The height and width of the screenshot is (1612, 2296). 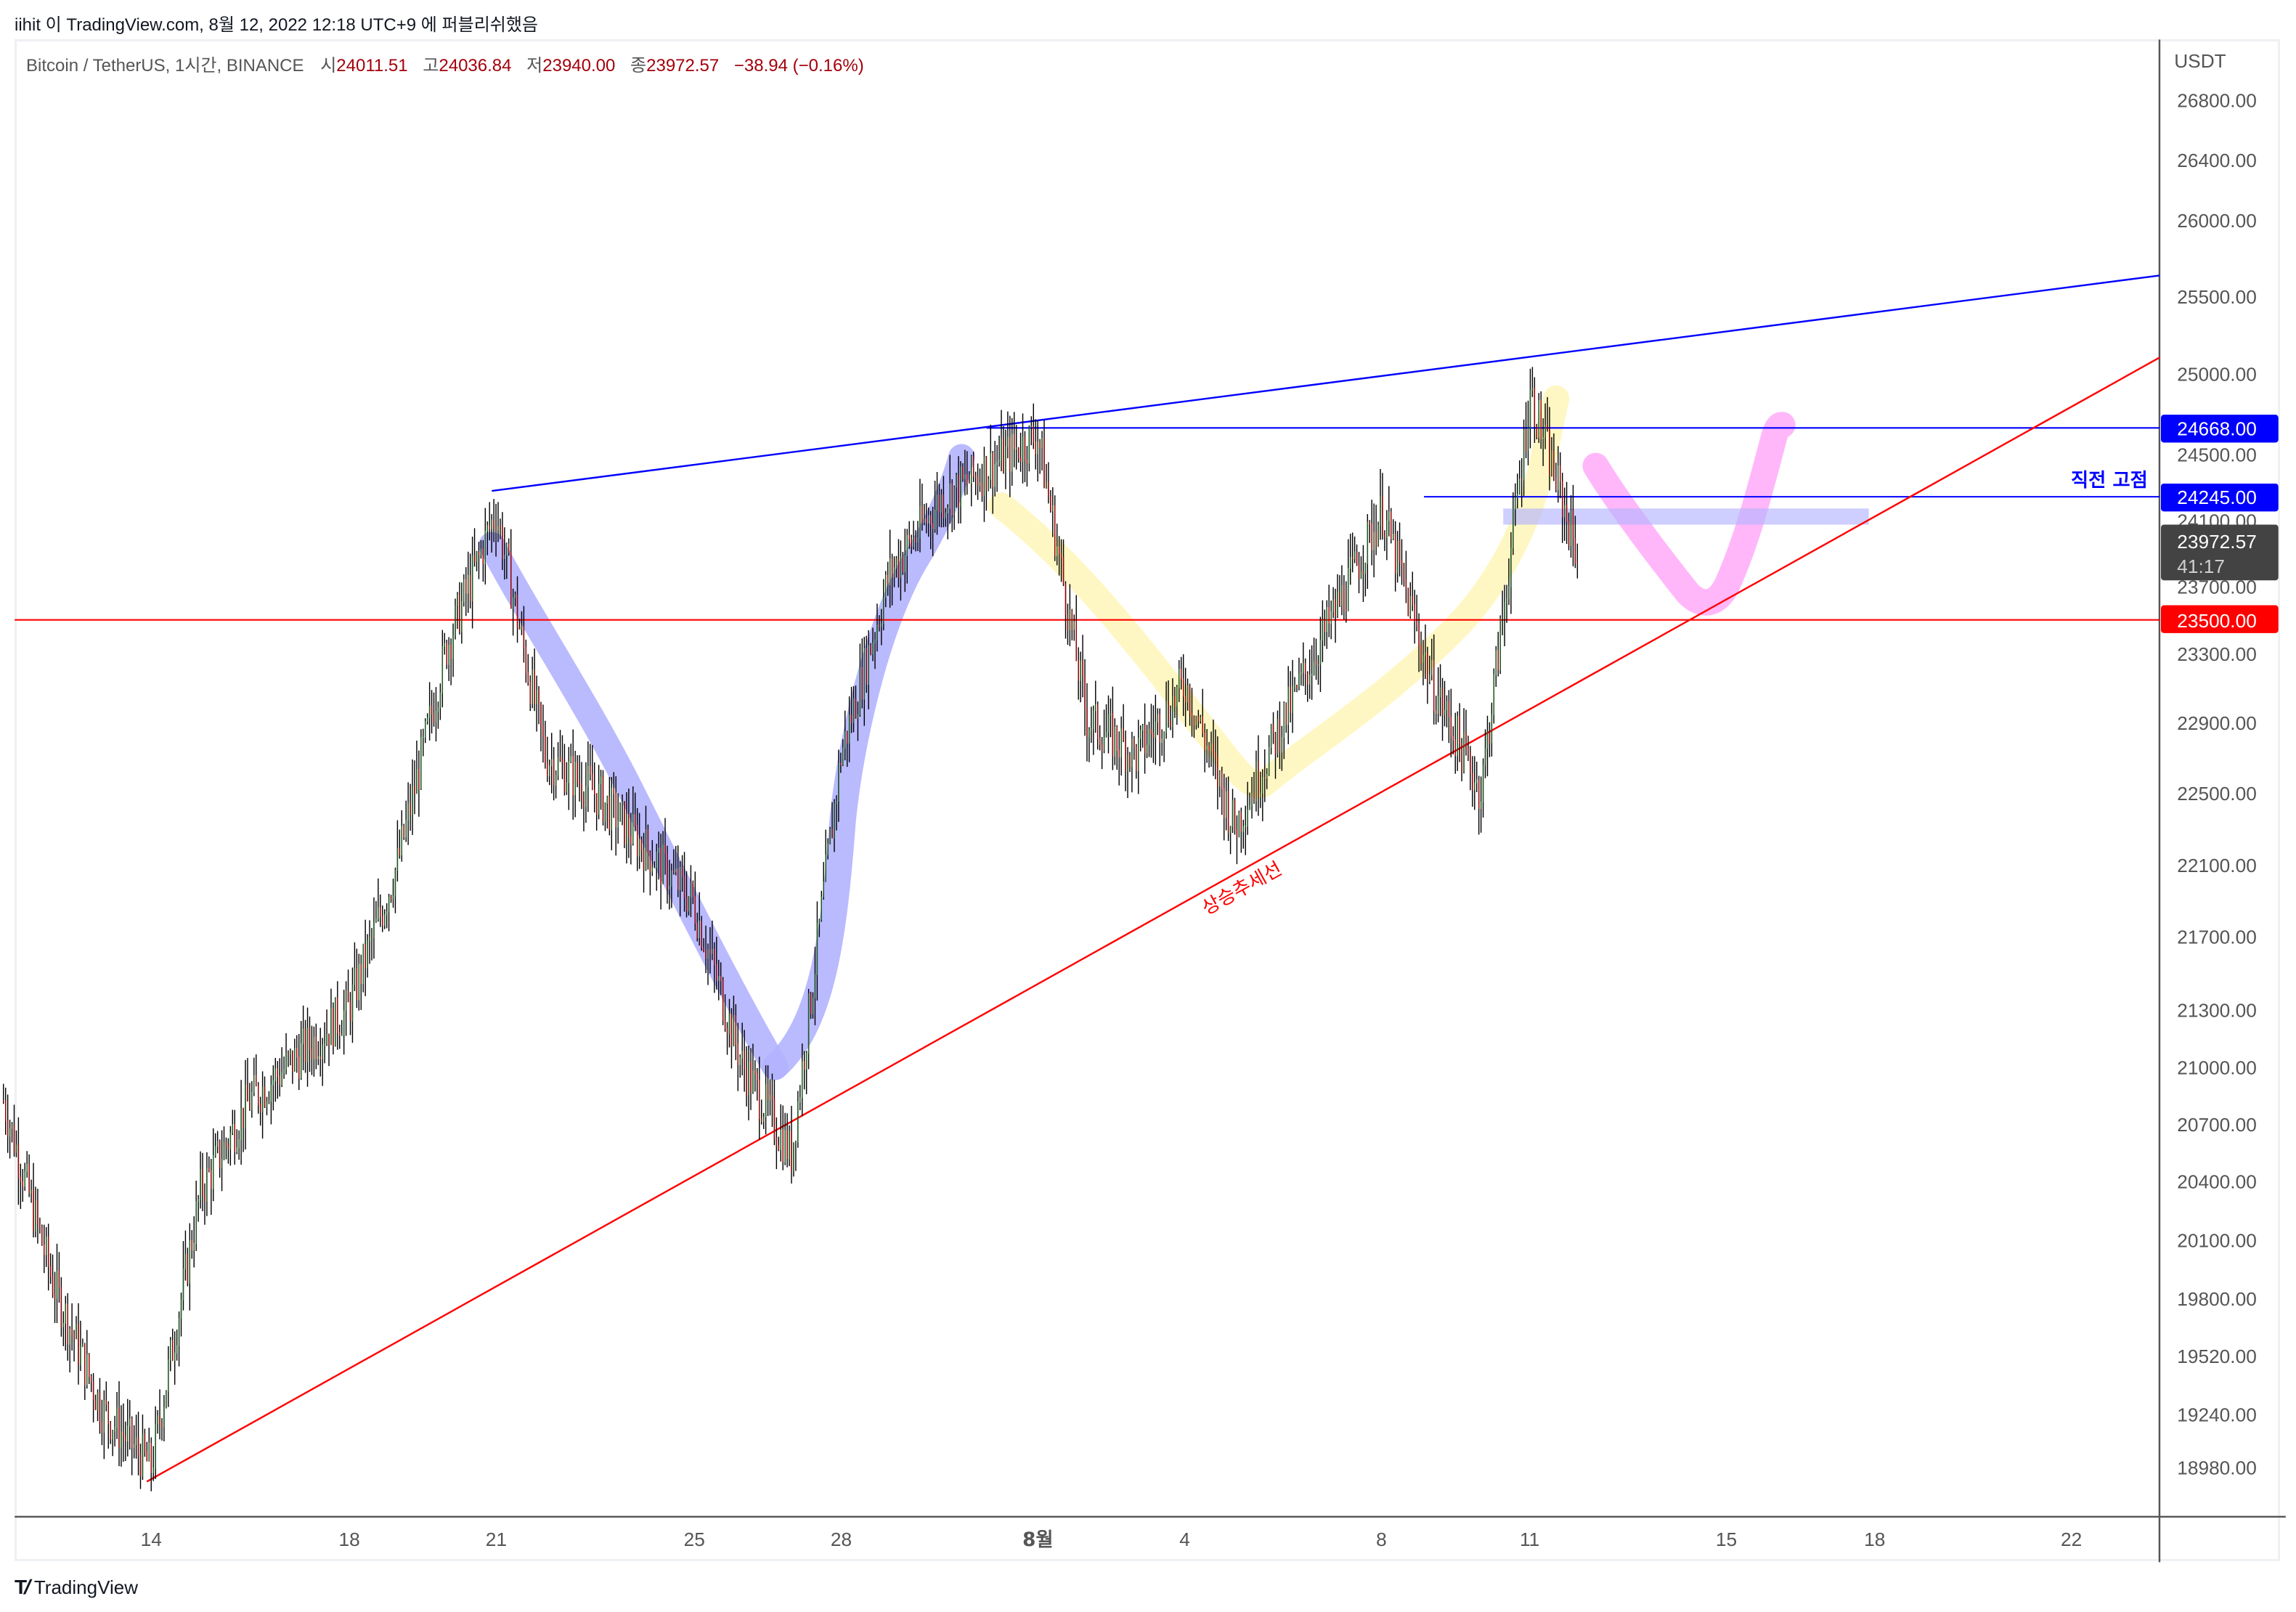 I want to click on price-tick: 25000.00, so click(x=2217, y=375).